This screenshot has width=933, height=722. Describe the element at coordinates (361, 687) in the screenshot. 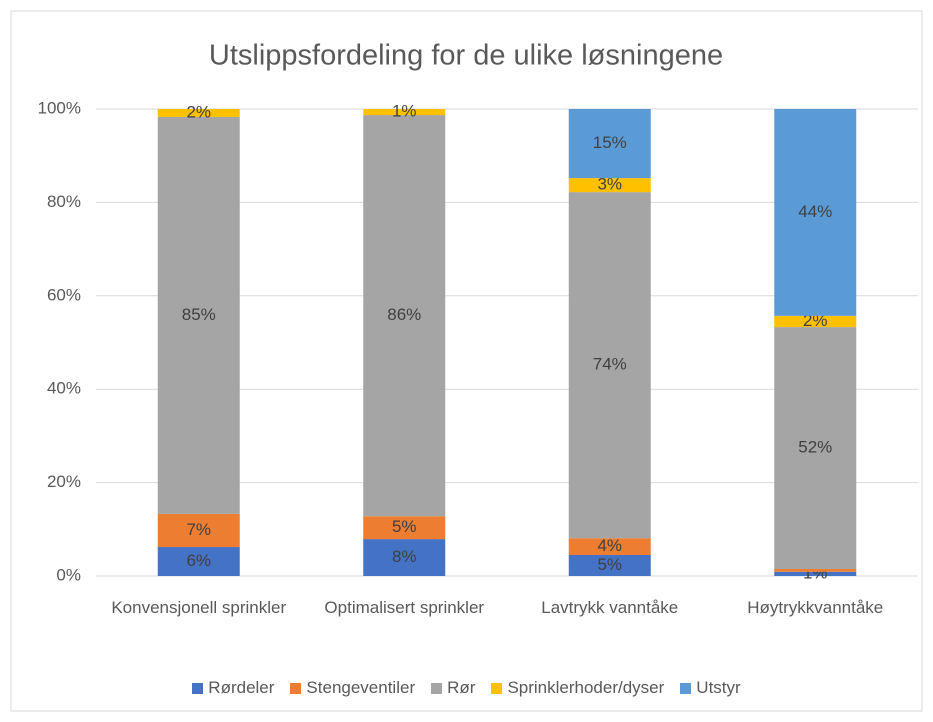

I see `legend-label: Stengeventiler` at that location.